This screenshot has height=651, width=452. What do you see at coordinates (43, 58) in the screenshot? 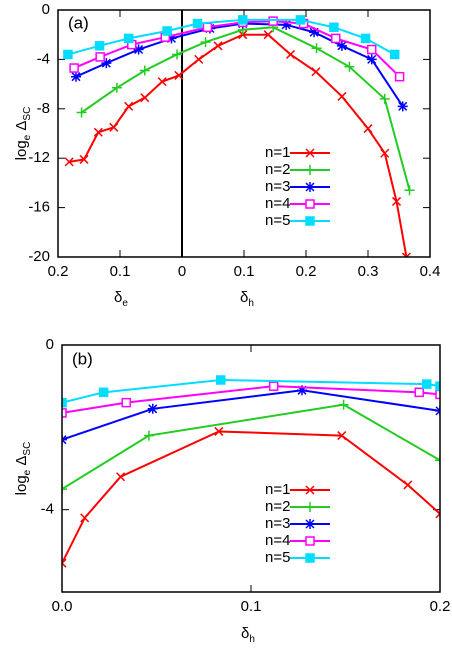
I see `y-tick-label: -4` at bounding box center [43, 58].